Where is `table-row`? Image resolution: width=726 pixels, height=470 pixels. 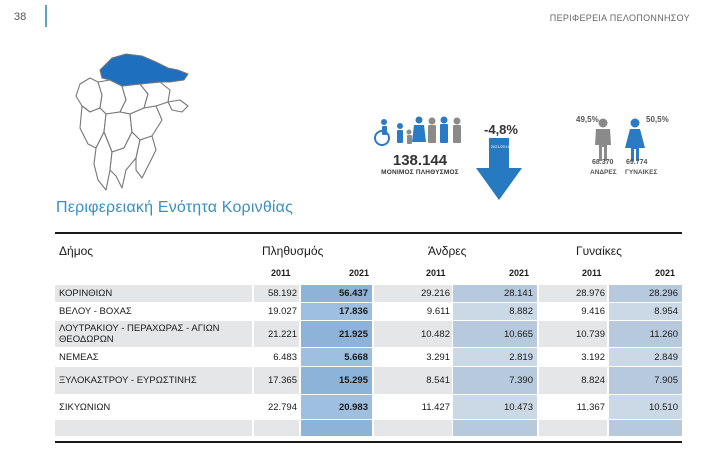
table-row is located at coordinates (368, 428).